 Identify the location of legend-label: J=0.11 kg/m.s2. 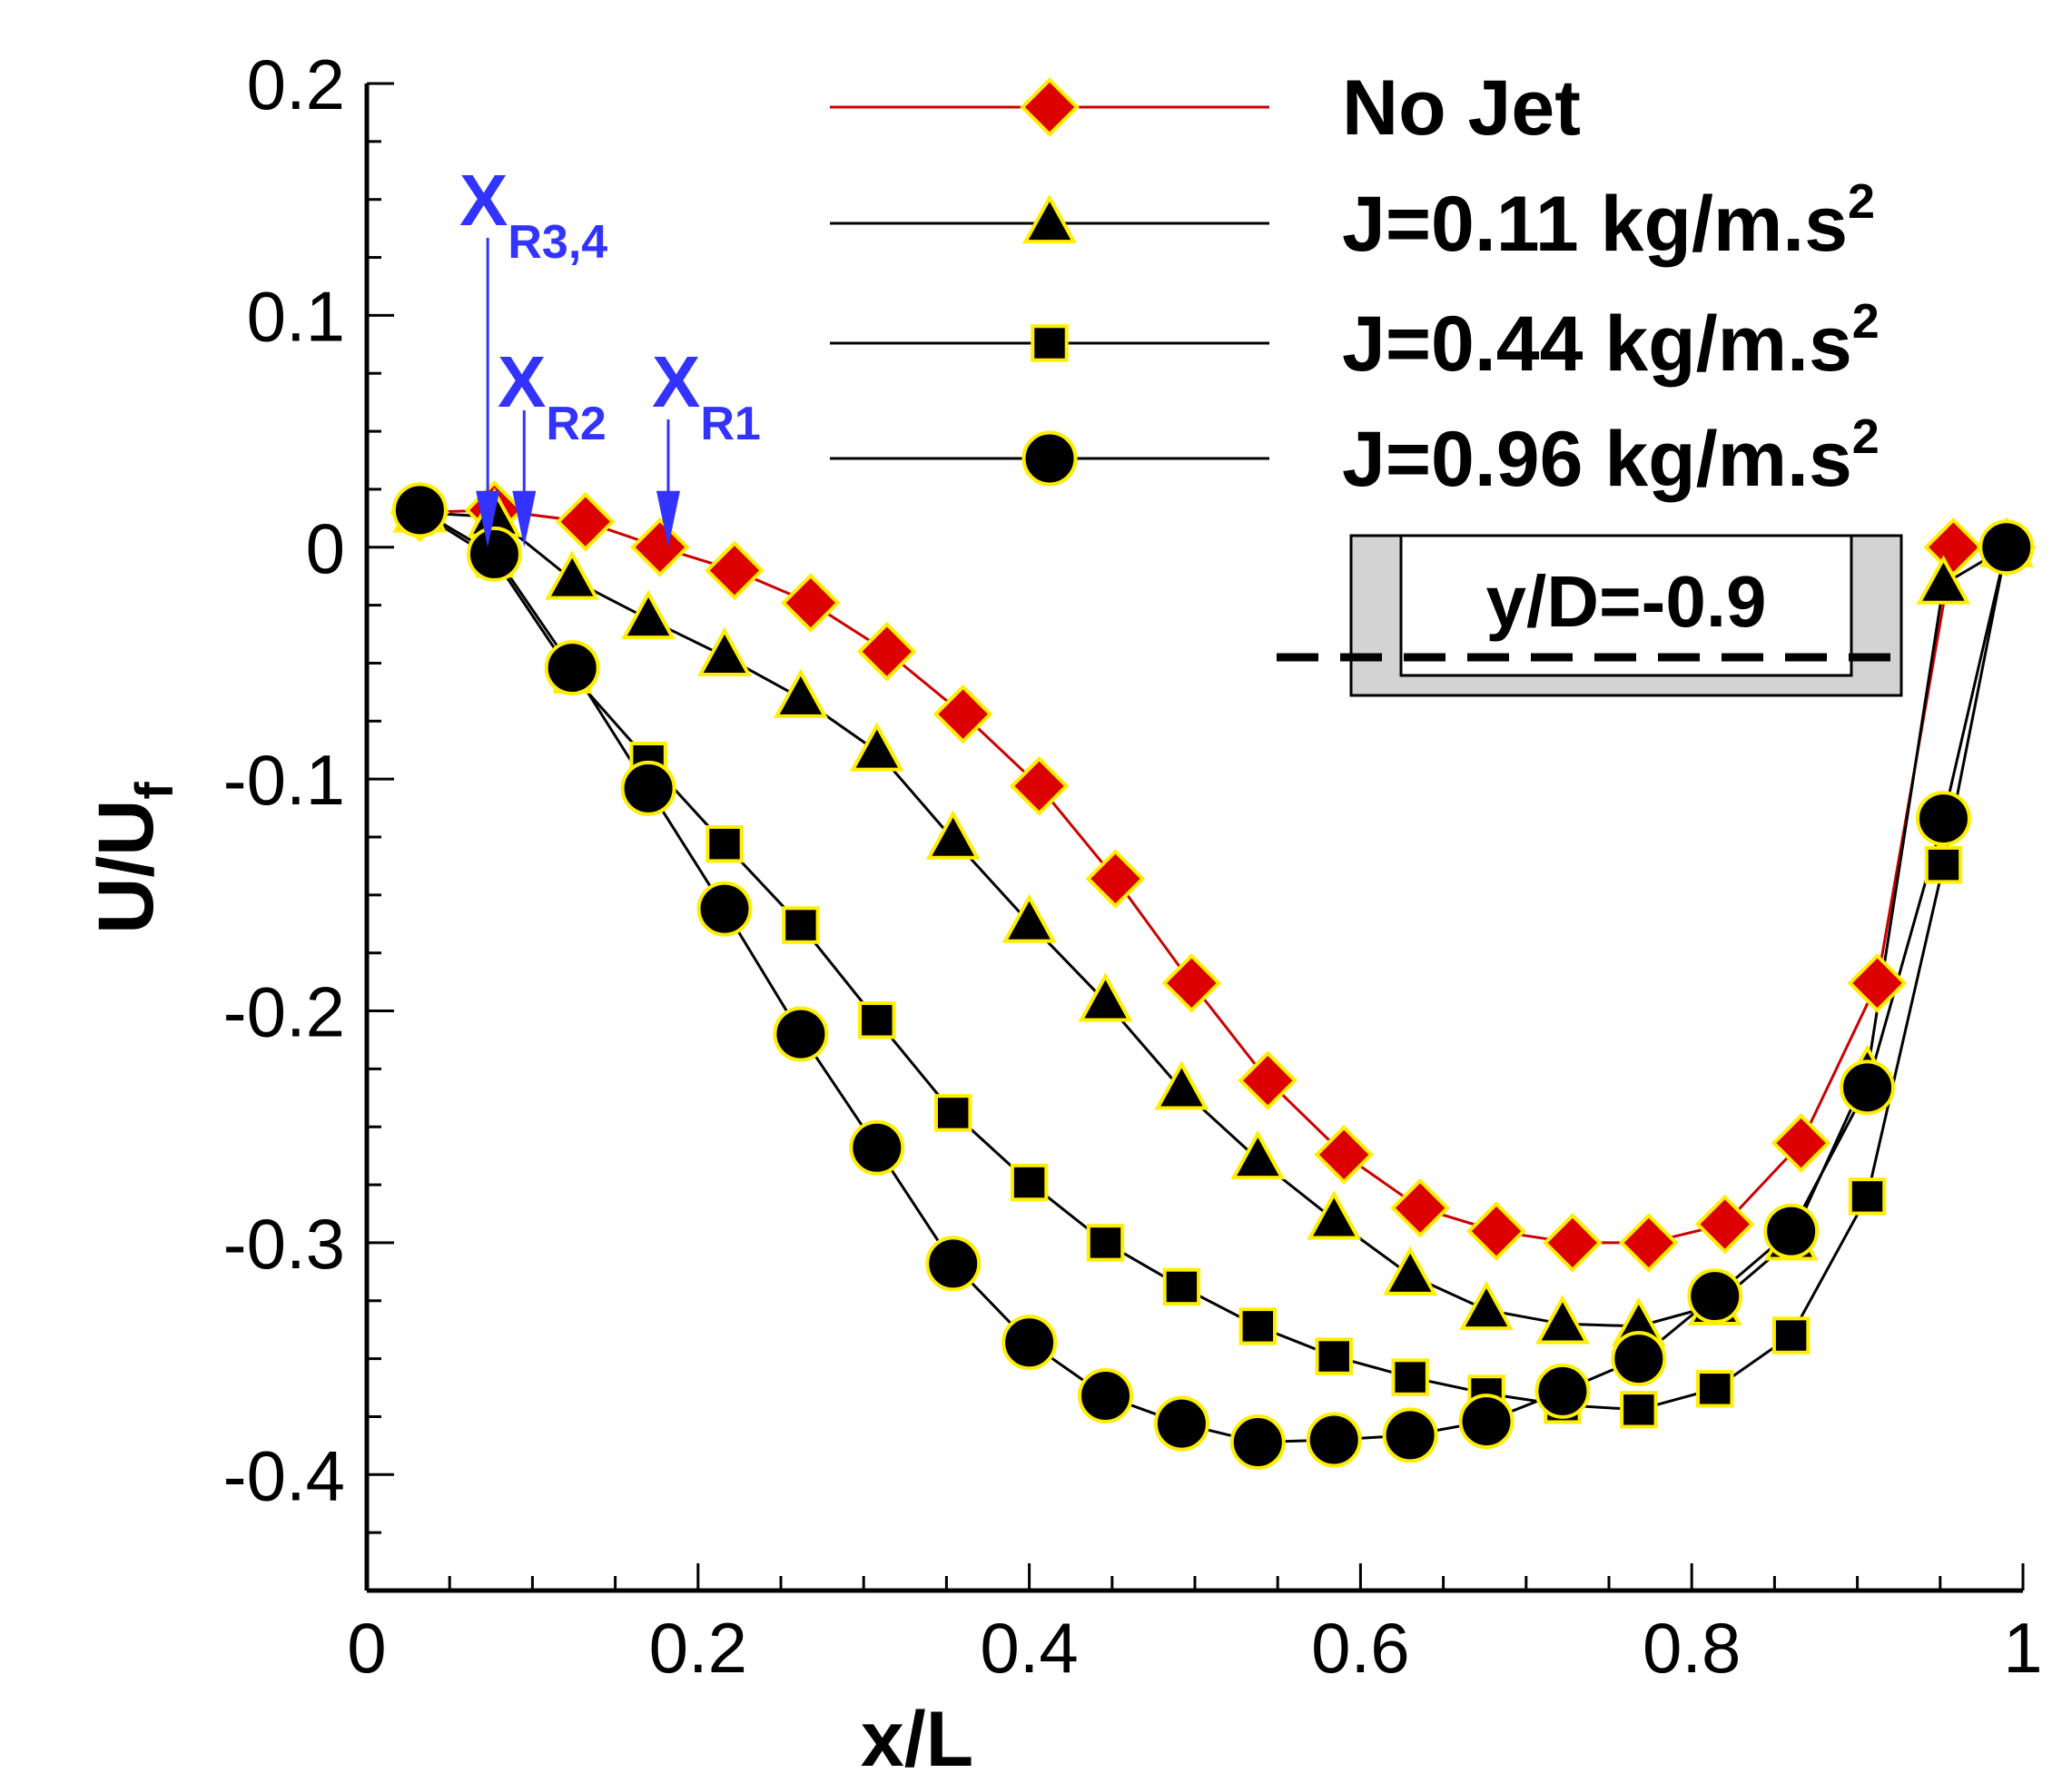
(1608, 221).